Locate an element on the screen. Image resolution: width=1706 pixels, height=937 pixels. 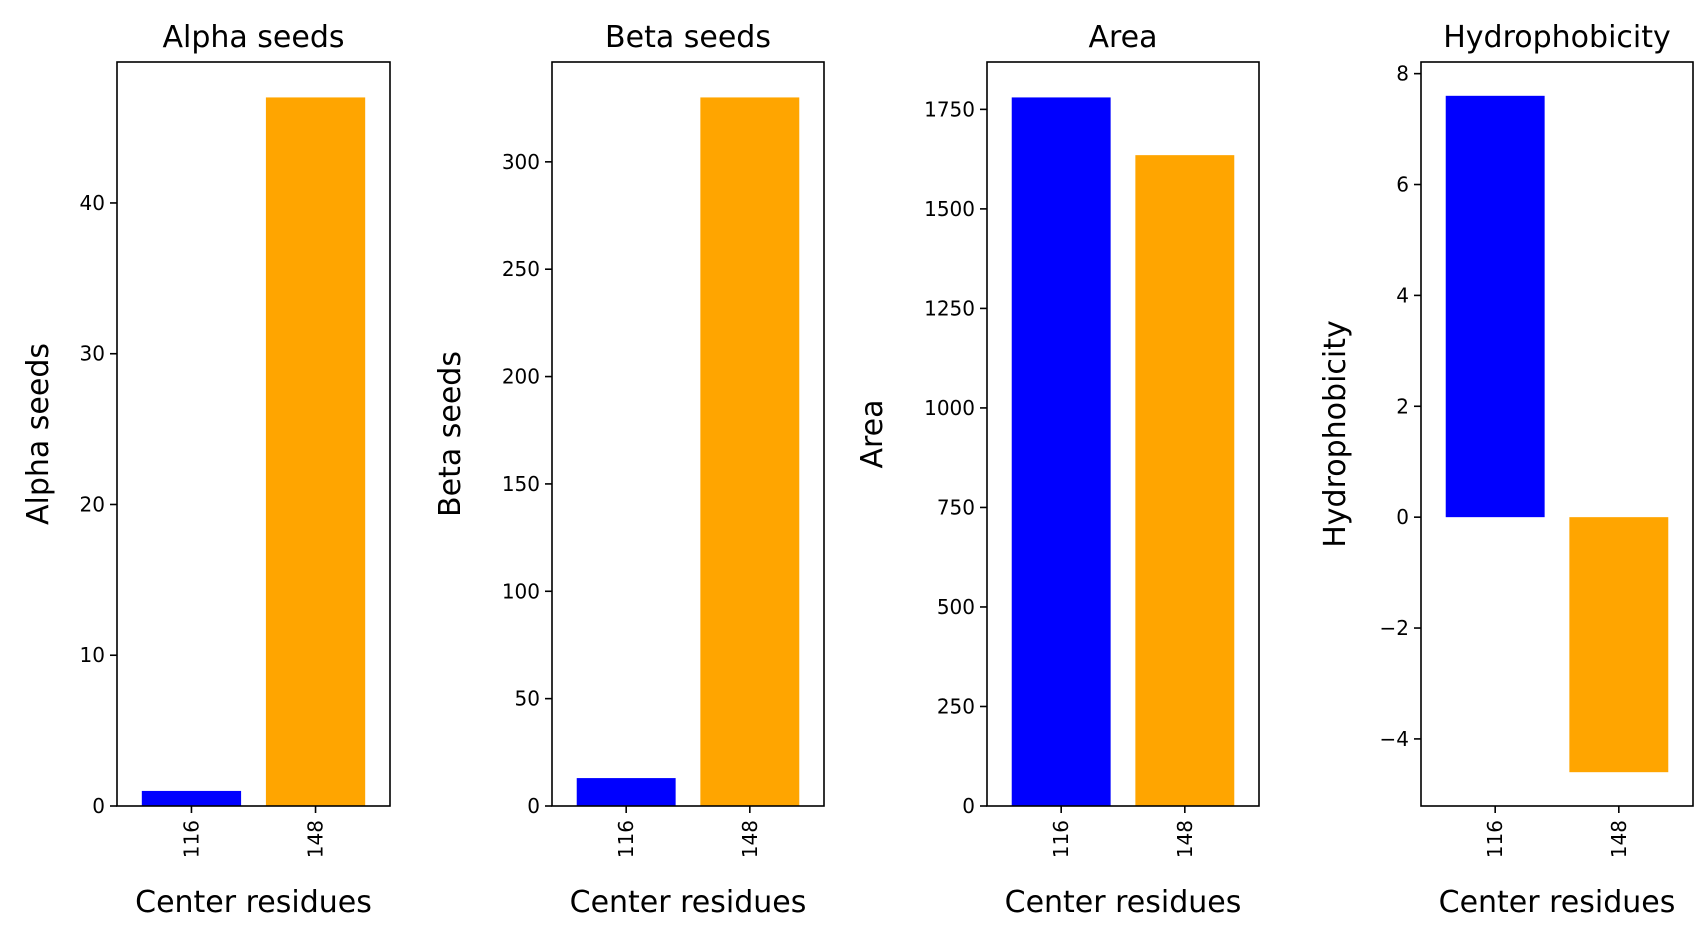
y-tick-label: 2 is located at coordinates (1402, 406).